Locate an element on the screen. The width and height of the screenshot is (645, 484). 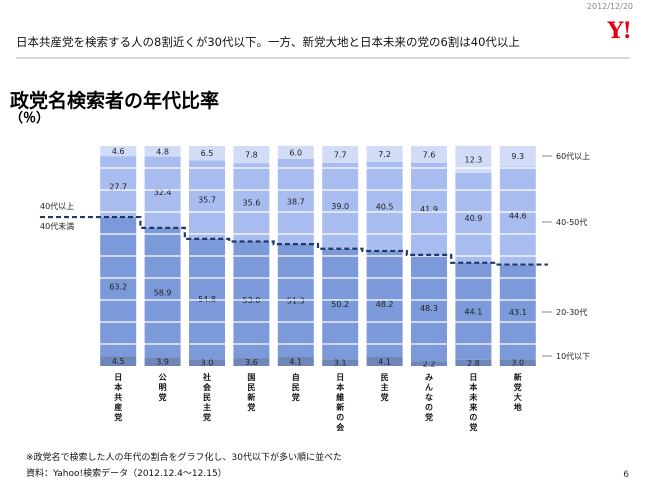
data-label-twenties-thirties: 58.9 is located at coordinates (163, 293).